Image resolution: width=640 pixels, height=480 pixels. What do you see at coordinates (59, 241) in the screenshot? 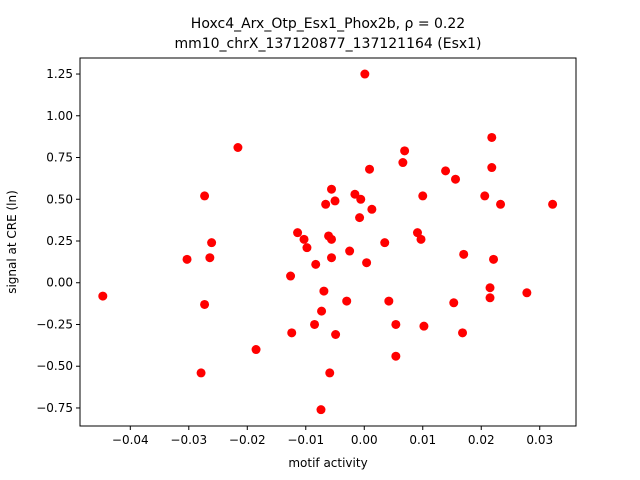
I see `y-tick-label: 0.25` at bounding box center [59, 241].